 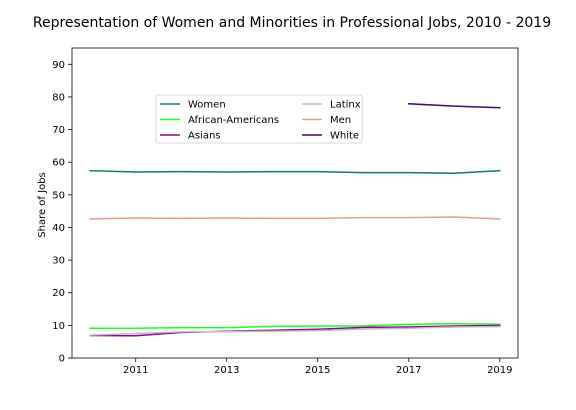 I want to click on y-tick-label: 40, so click(x=58, y=228).